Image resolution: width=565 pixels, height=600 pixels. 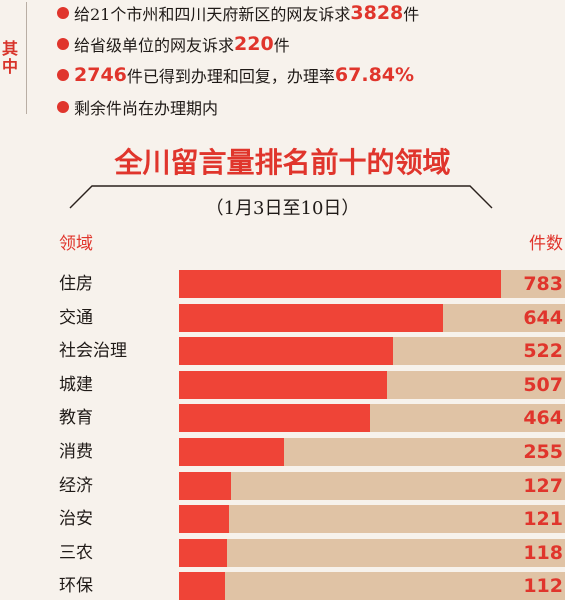 What do you see at coordinates (154, 45) in the screenshot?
I see `summary-text: 给省级单位的网友诉求` at bounding box center [154, 45].